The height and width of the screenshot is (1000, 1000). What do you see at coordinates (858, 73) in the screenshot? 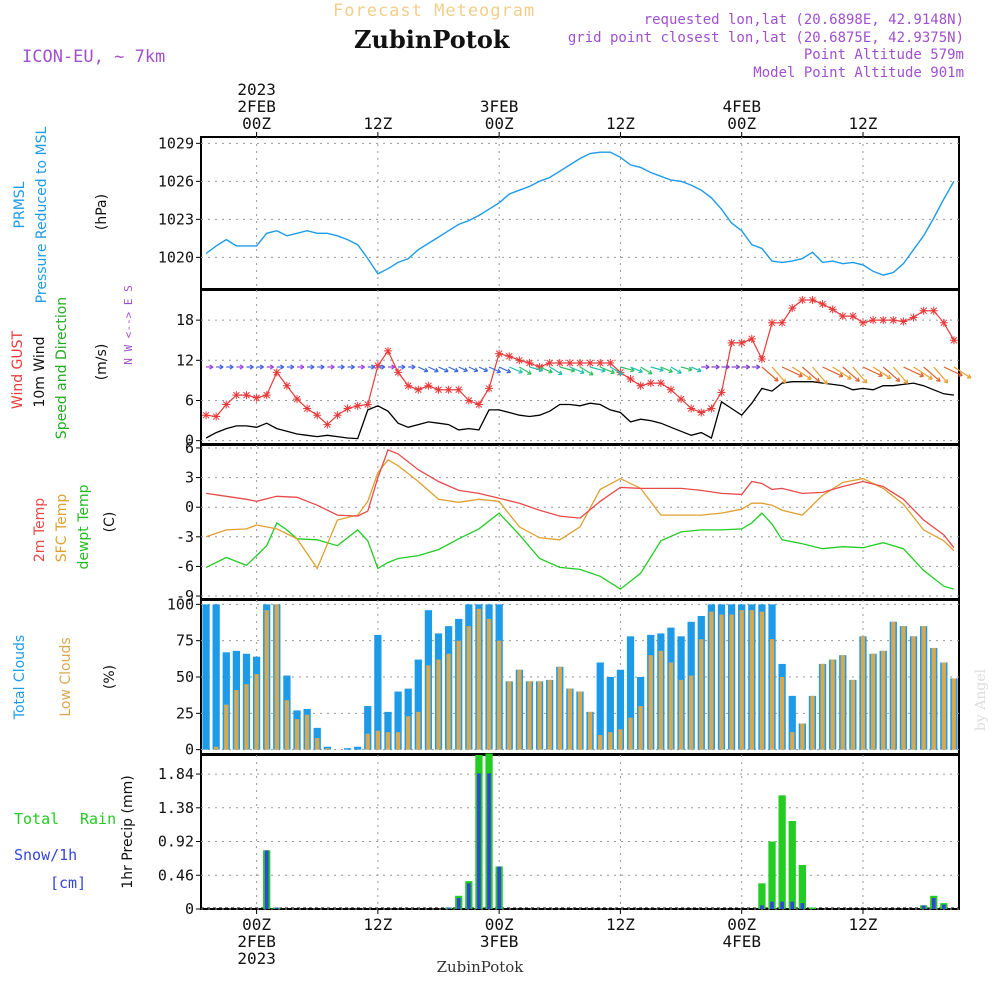
I see `model-altitude: Model Point Altitude 901m` at bounding box center [858, 73].